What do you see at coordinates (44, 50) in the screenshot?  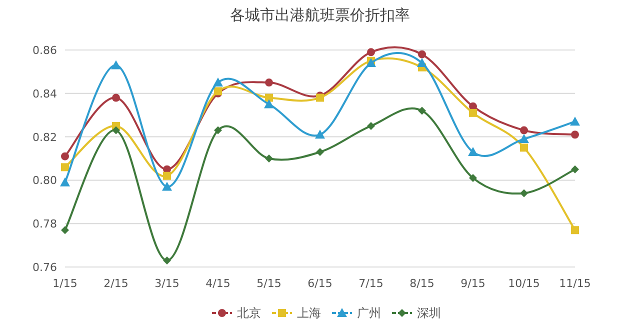 I see `y-tick-label: 0.86` at bounding box center [44, 50].